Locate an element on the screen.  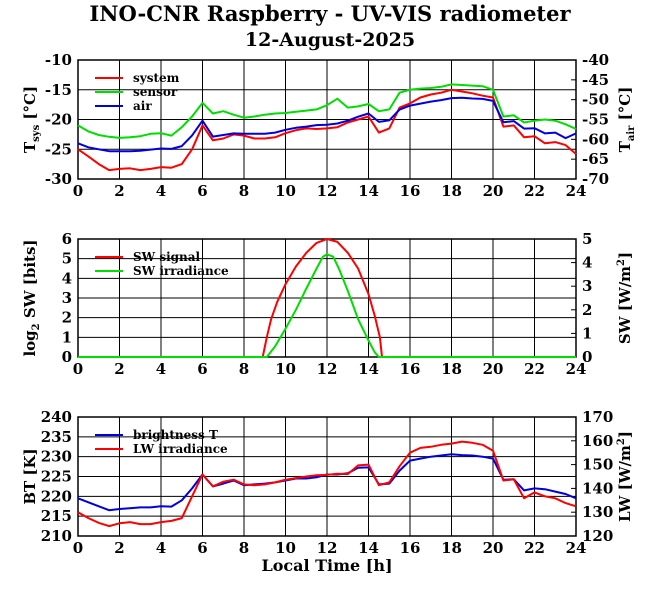
y-tick-label-right: 0 is located at coordinates (587, 357).